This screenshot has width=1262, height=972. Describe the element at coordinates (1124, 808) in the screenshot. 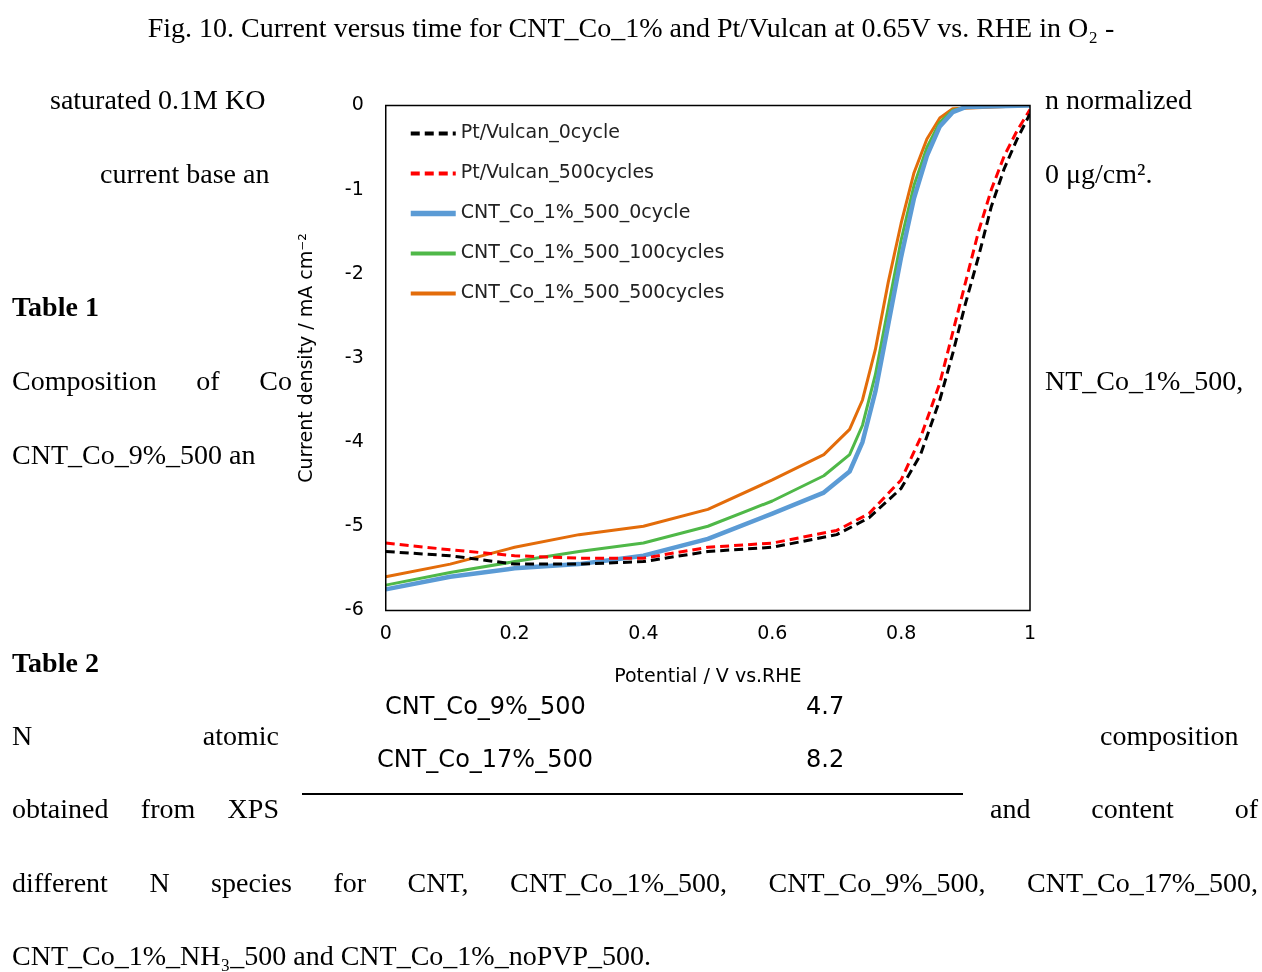

I see `text: and content of` at that location.